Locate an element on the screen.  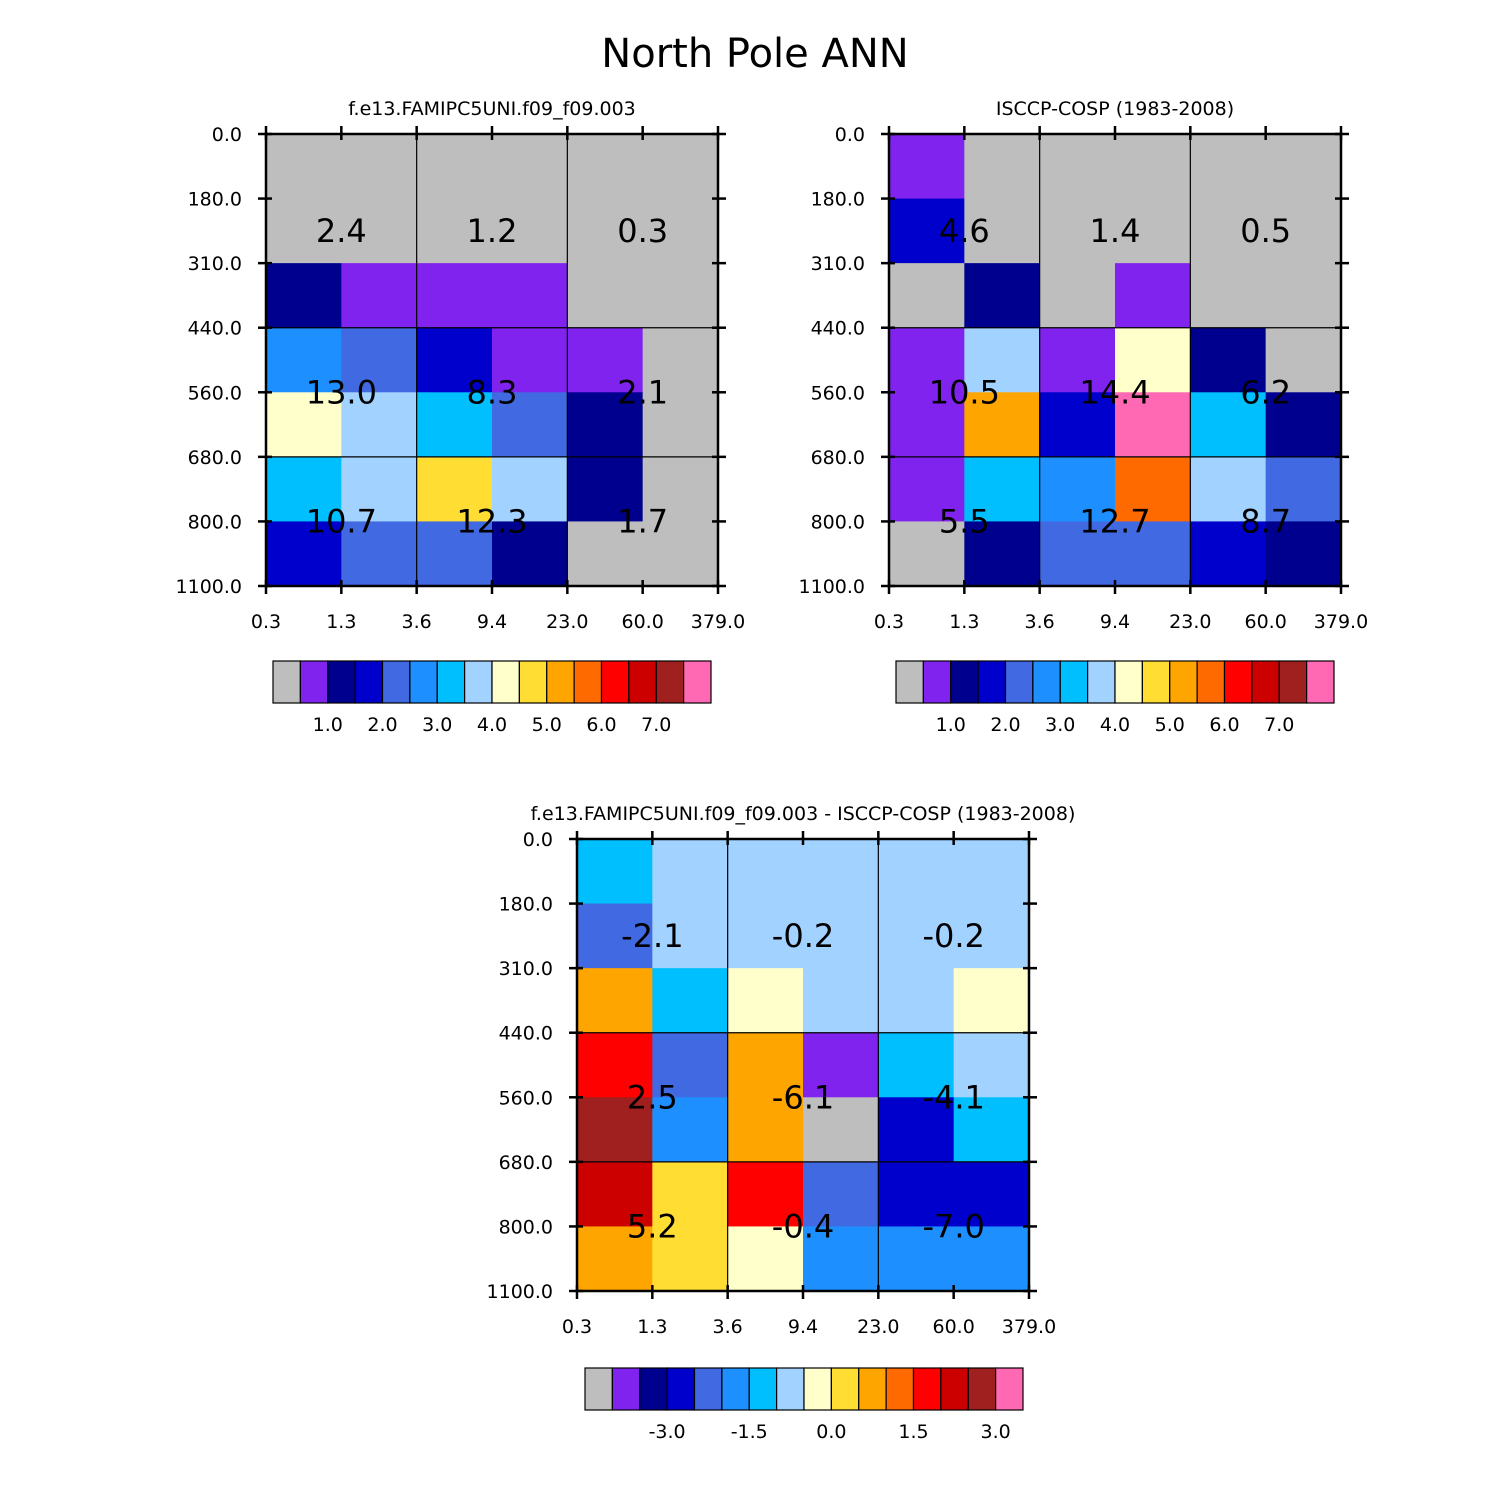
block-value-label: -7.0 is located at coordinates (953, 1226).